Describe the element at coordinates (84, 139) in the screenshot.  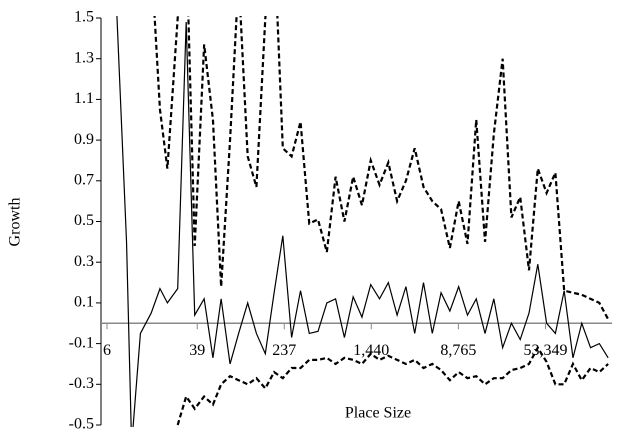
I see `y-tick-label: 0.9` at that location.